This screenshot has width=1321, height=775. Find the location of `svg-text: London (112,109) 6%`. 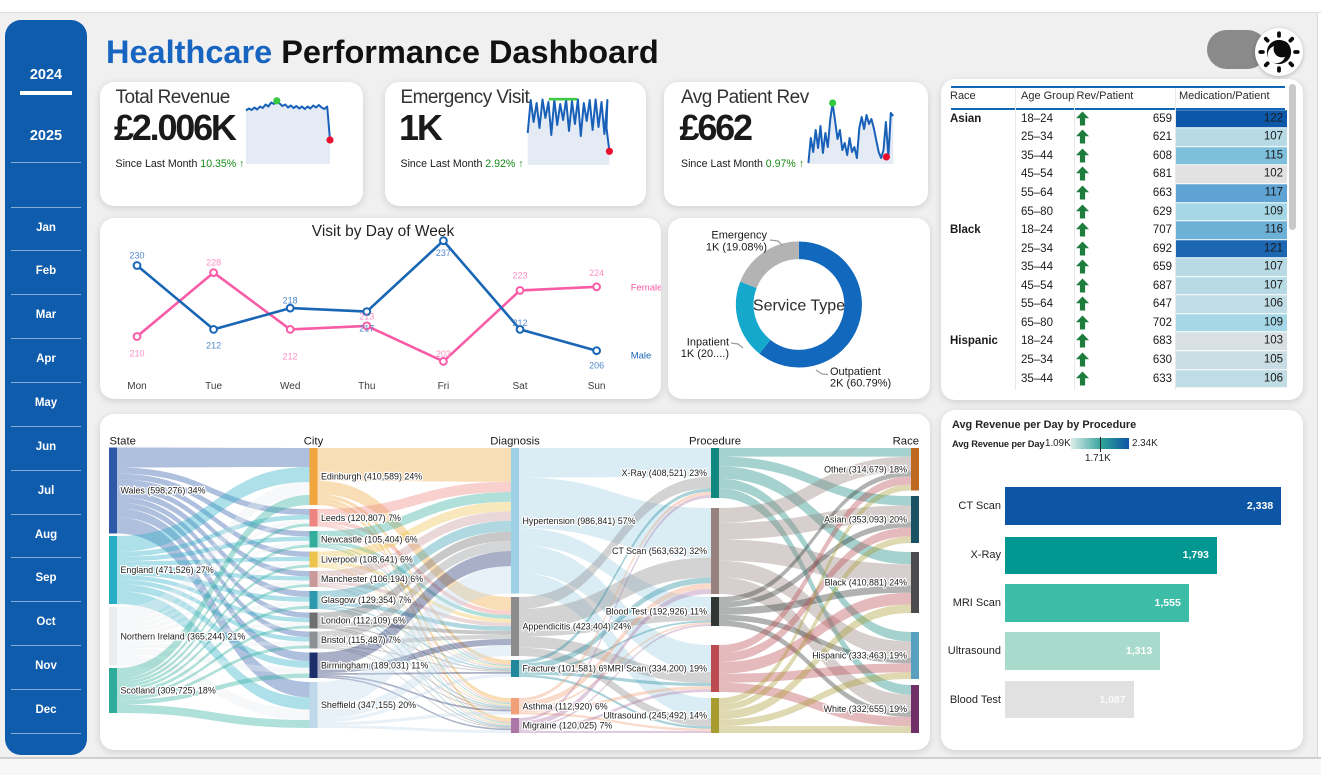

svg-text: London (112,109) 6% is located at coordinates (363, 621).